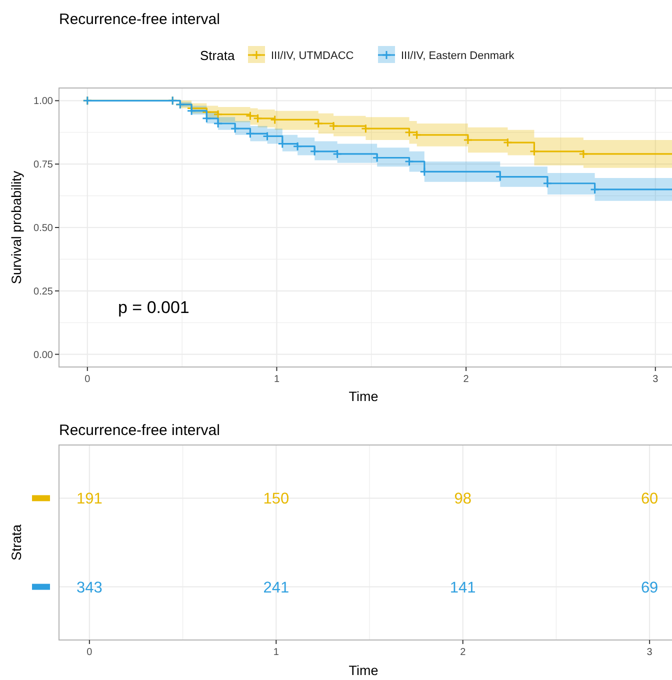 Image resolution: width=672 pixels, height=680 pixels. Describe the element at coordinates (458, 56) in the screenshot. I see `legend-label: III/IV, Eastern Denmark` at that location.